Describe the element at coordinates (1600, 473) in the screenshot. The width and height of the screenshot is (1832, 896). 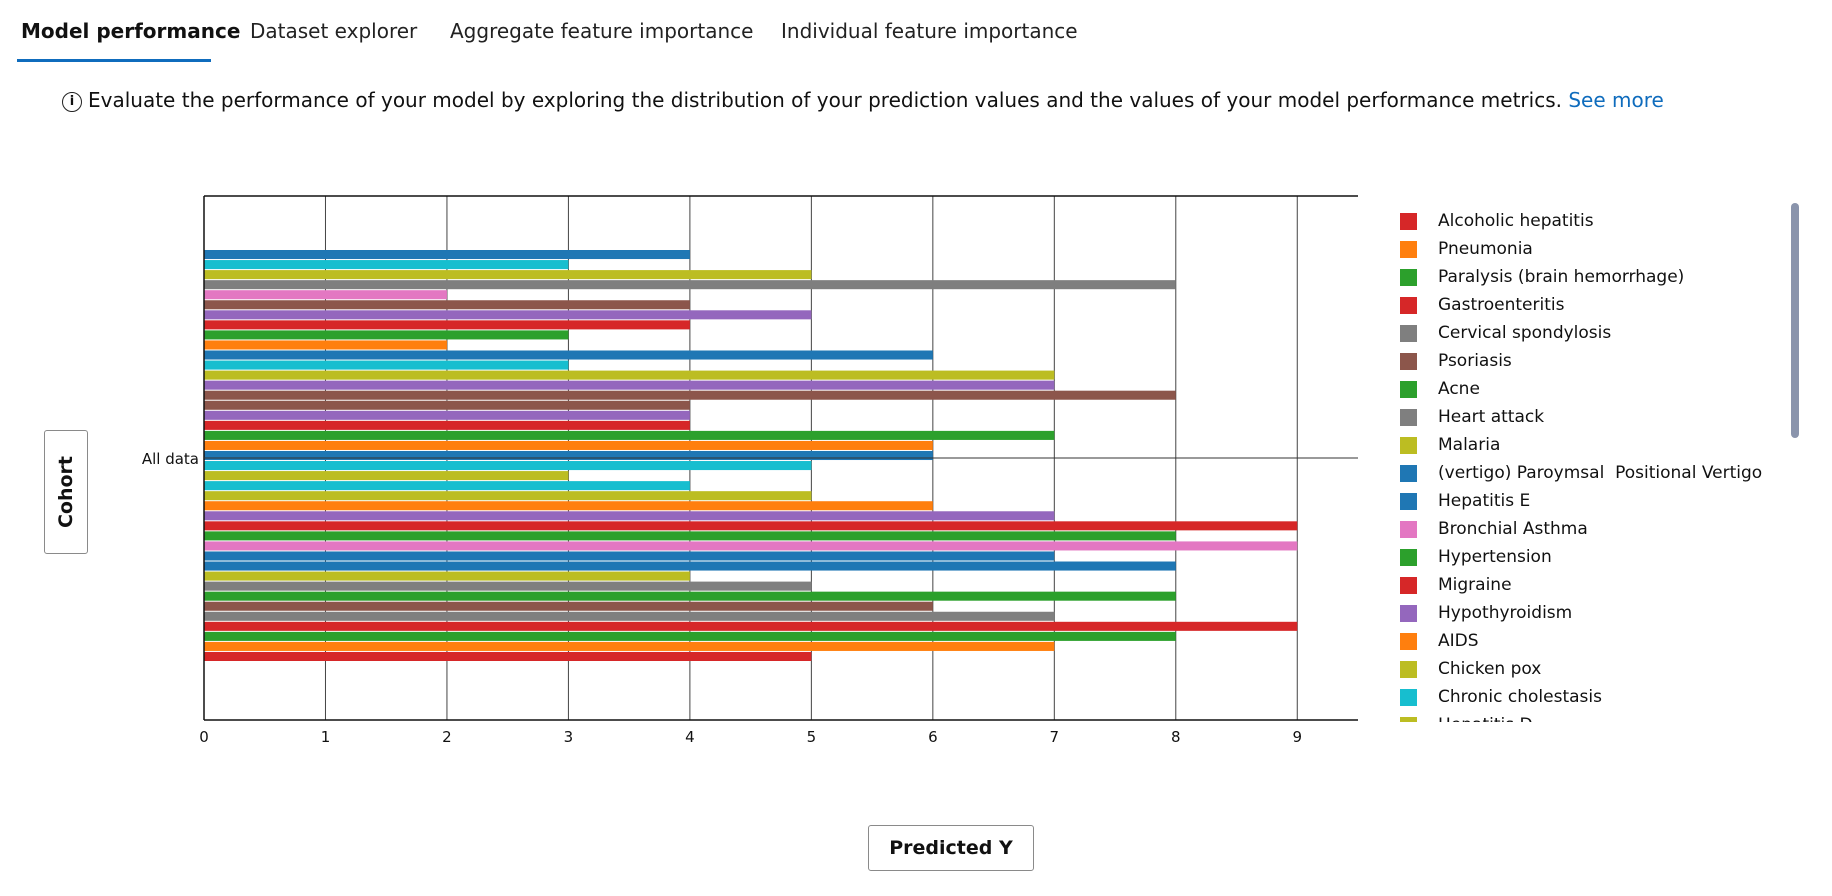
I see `legend-label: (vertigo) Paroymsal Positional Vertigo` at that location.